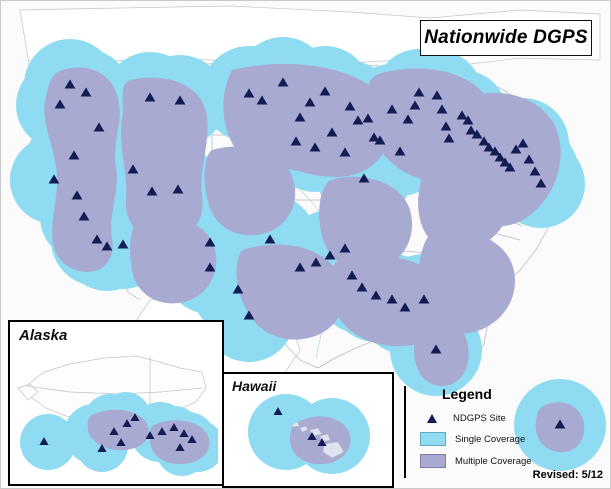 Image resolution: width=611 pixels, height=489 pixels. Describe the element at coordinates (567, 475) in the screenshot. I see `revised-stamp: Revised: 5/12` at that location.